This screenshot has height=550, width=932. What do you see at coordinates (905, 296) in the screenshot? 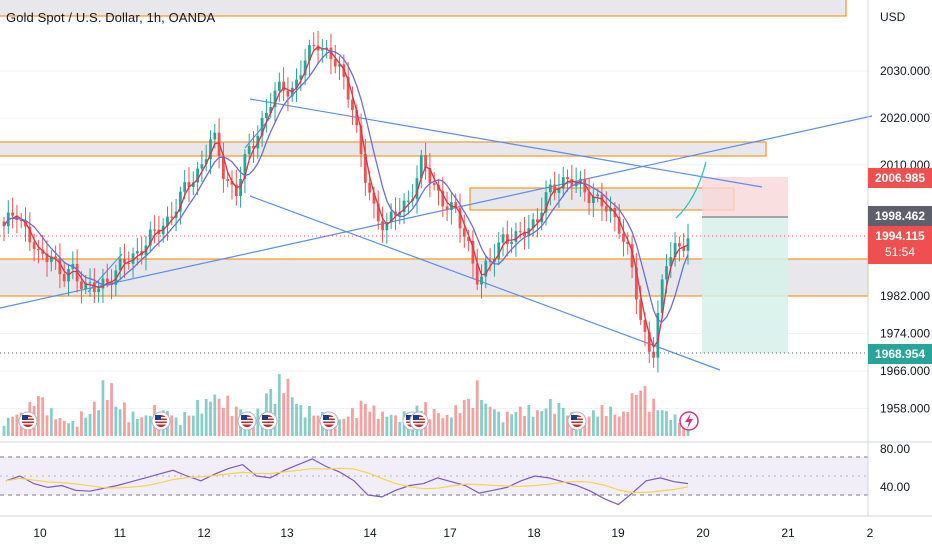
I see `price-tick-label: 1982.000` at bounding box center [905, 296].